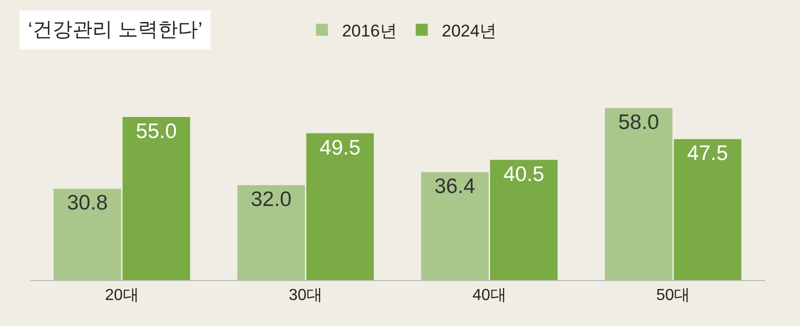 The width and height of the screenshot is (800, 326). What do you see at coordinates (673, 295) in the screenshot?
I see `x-tick-label: 50대` at bounding box center [673, 295].